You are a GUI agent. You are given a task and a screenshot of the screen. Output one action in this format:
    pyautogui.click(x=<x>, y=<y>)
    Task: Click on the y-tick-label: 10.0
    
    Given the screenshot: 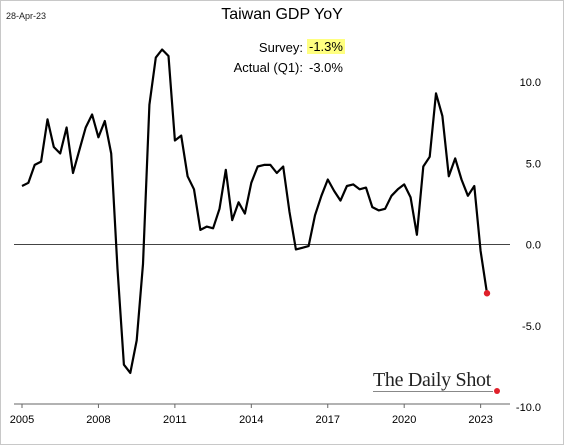 What is the action you would take?
    pyautogui.click(x=530, y=83)
    